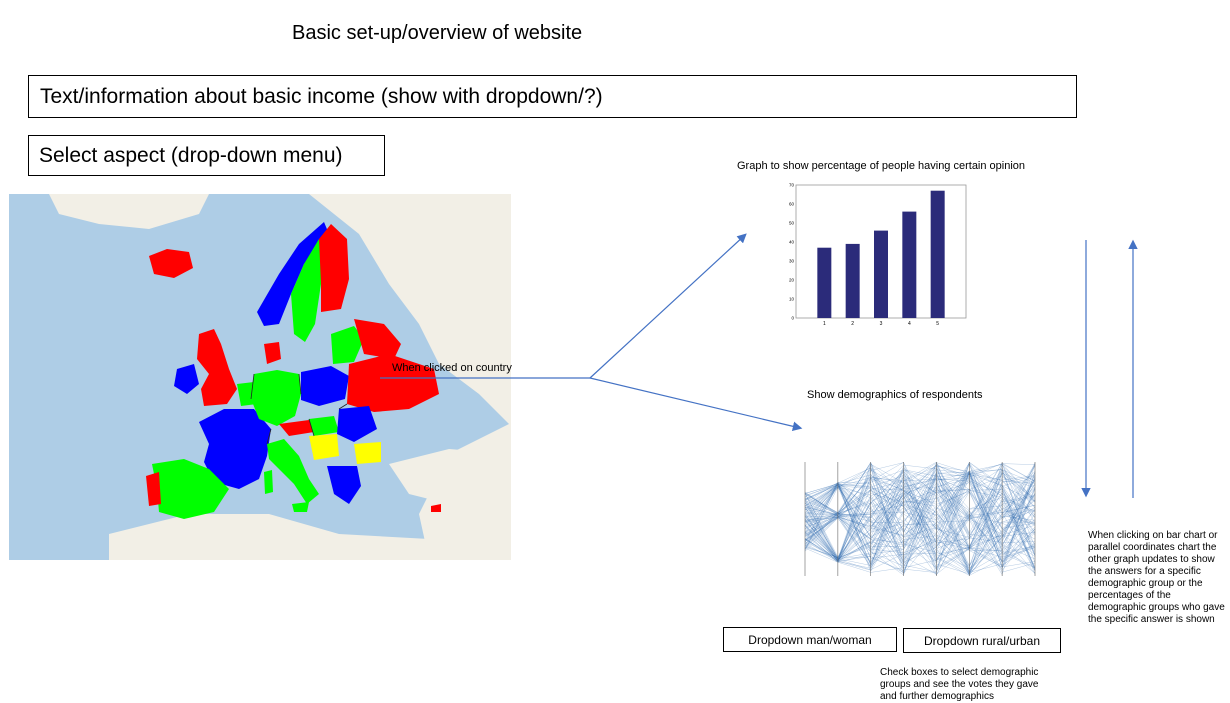 The width and height of the screenshot is (1230, 703). Describe the element at coordinates (186, 379) in the screenshot. I see `map-country-ireland` at that location.